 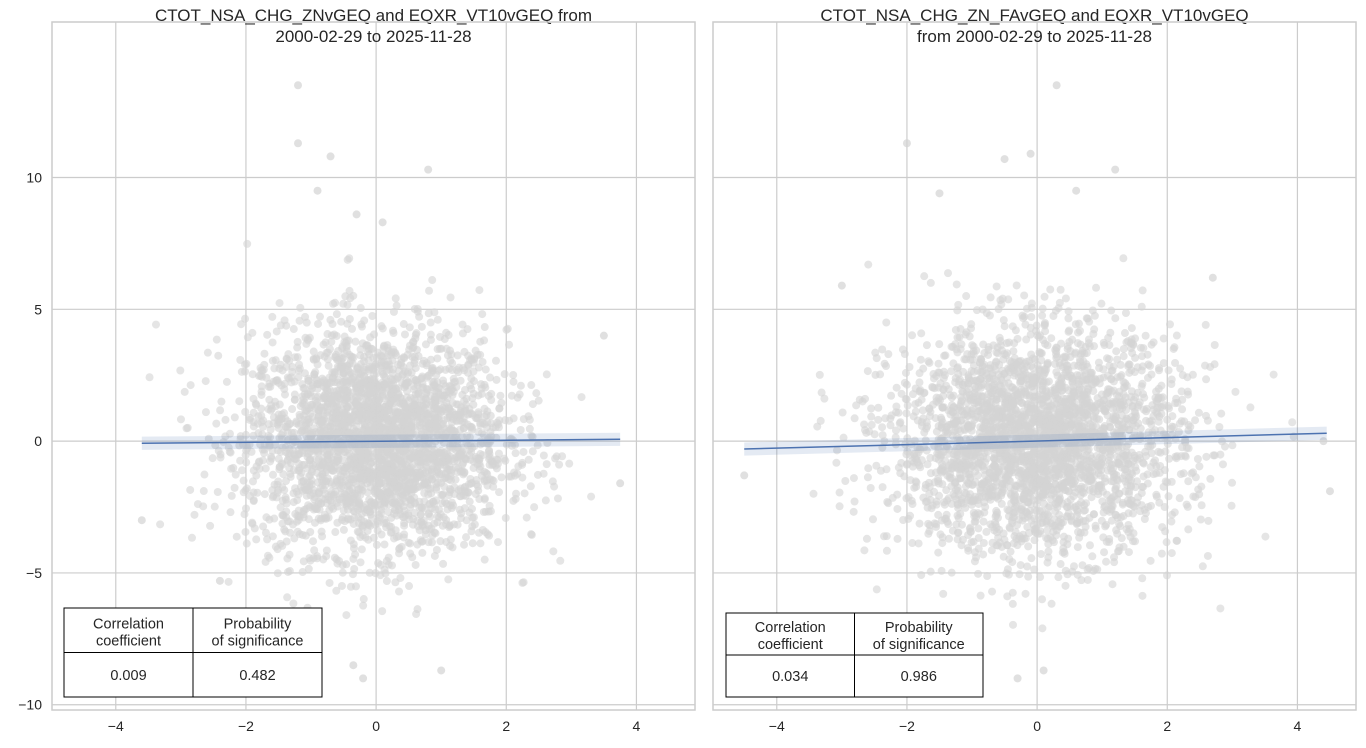 What do you see at coordinates (38, 441) in the screenshot?
I see `y-tick-label: 0` at bounding box center [38, 441].